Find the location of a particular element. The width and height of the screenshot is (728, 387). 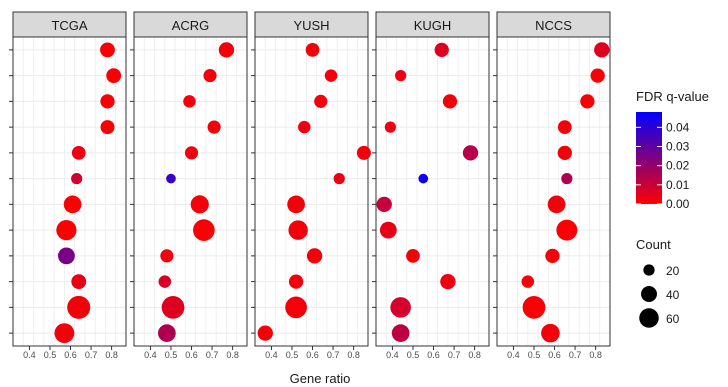

color-legend-bar is located at coordinates (649, 158).